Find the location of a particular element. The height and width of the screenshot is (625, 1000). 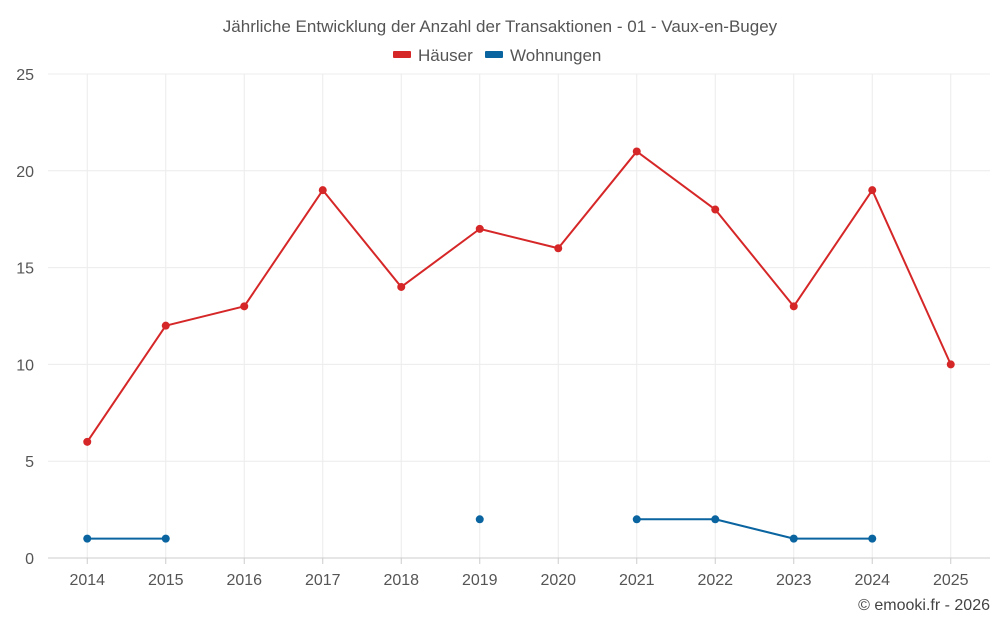

y-tick-label: 0 is located at coordinates (29, 559).